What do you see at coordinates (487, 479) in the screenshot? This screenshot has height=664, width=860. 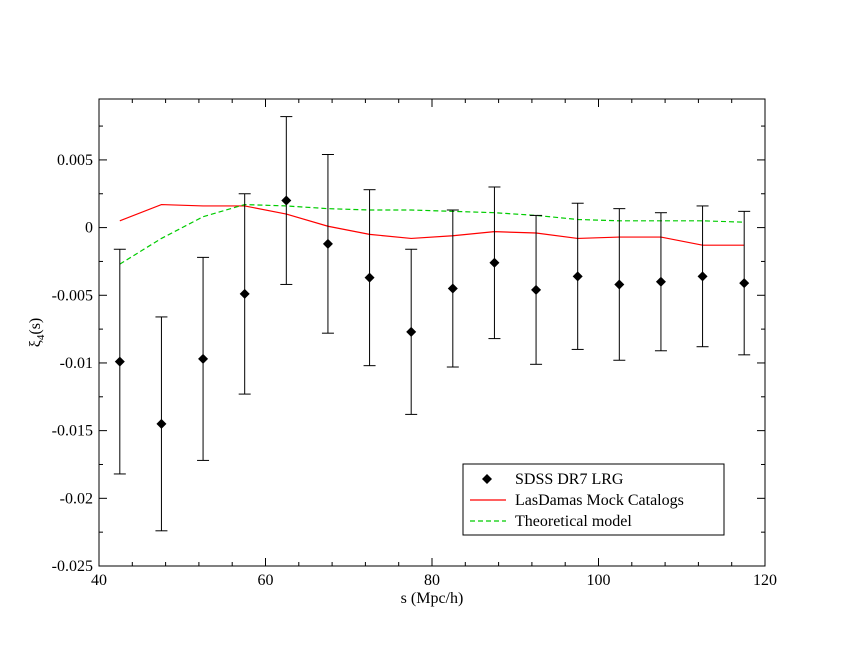 I see `legend-marker-sdss` at bounding box center [487, 479].